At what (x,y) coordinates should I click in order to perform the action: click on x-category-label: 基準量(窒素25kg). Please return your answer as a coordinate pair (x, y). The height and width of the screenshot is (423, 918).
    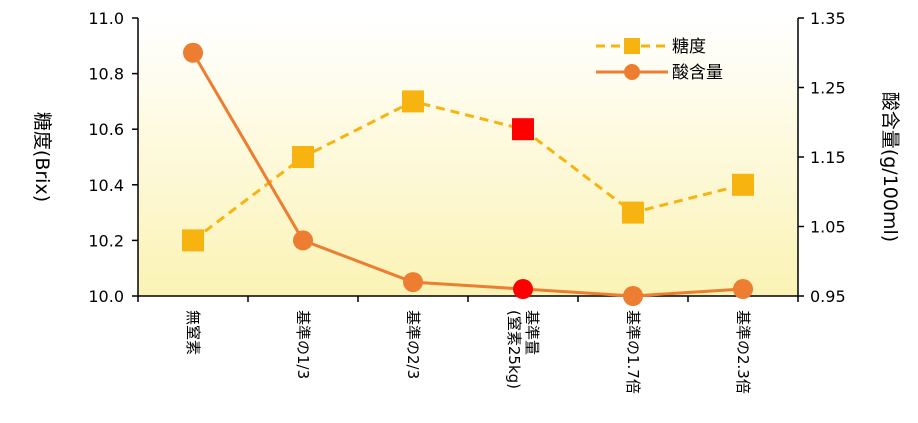
    Looking at the image, I should click on (523, 349).